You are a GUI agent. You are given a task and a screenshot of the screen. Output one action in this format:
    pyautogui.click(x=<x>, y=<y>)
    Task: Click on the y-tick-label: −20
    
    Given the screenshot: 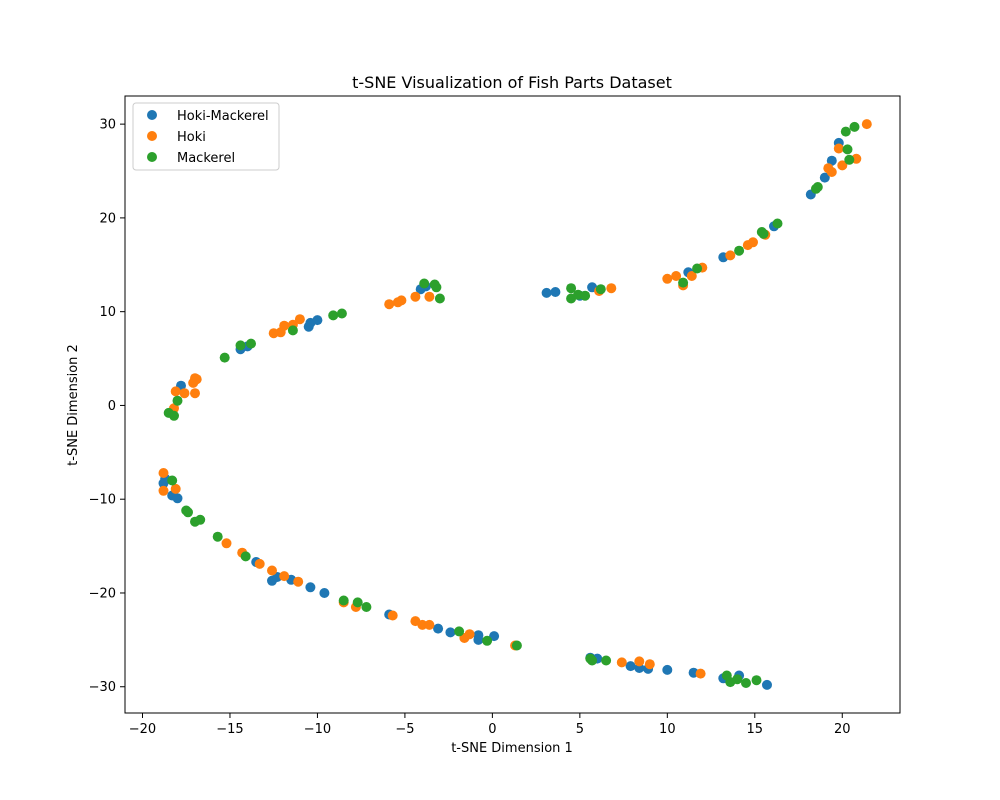 What is the action you would take?
    pyautogui.click(x=102, y=593)
    